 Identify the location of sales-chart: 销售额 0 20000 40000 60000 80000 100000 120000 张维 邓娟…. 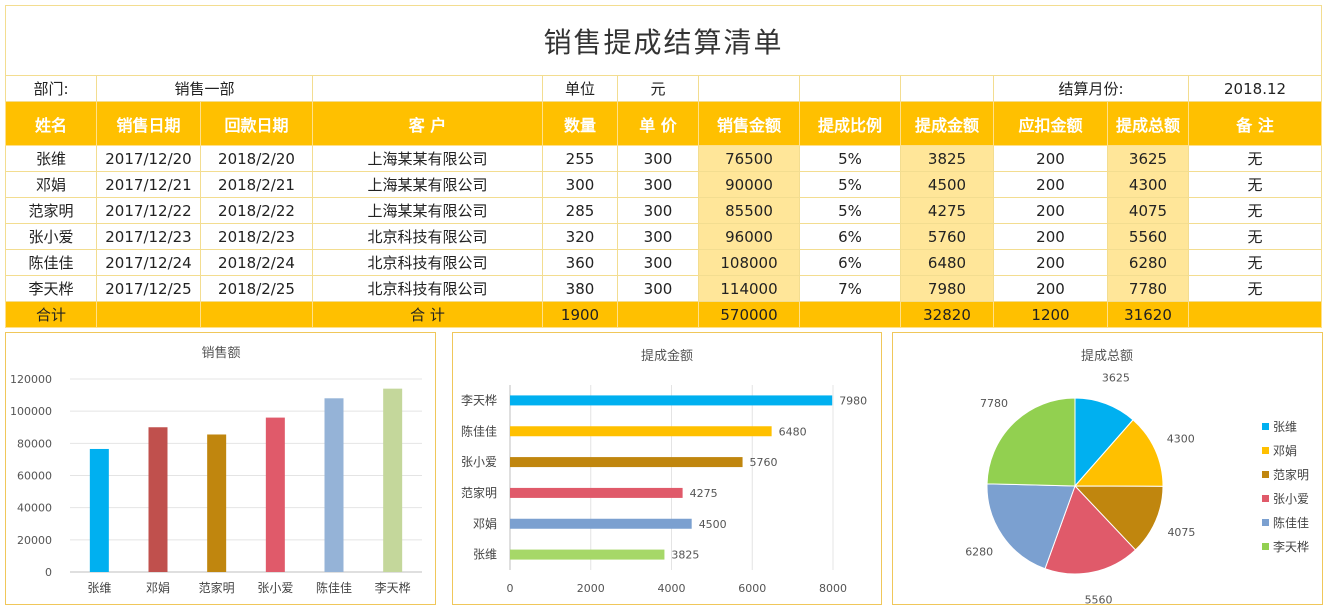
(220, 468).